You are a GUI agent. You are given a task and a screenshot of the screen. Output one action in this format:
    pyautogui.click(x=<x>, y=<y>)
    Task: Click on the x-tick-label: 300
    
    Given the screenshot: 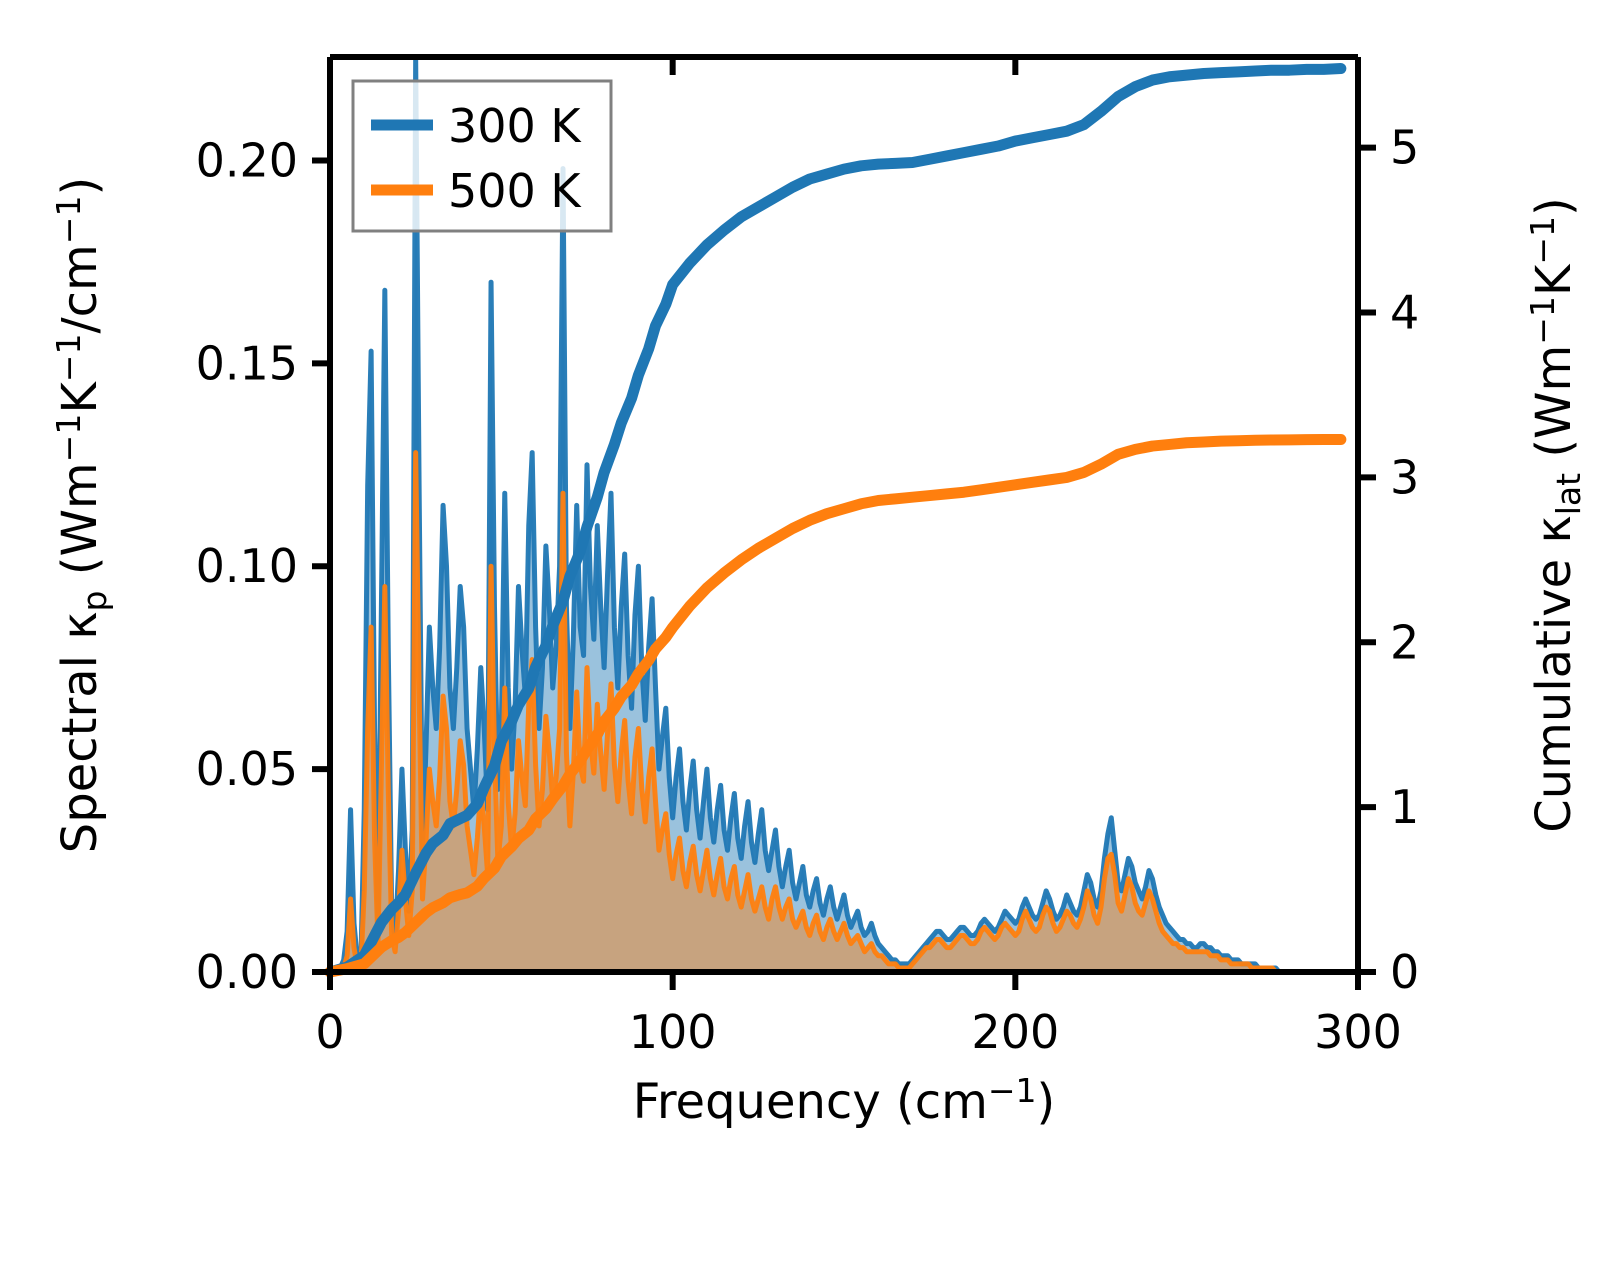 What is the action you would take?
    pyautogui.click(x=1358, y=1032)
    